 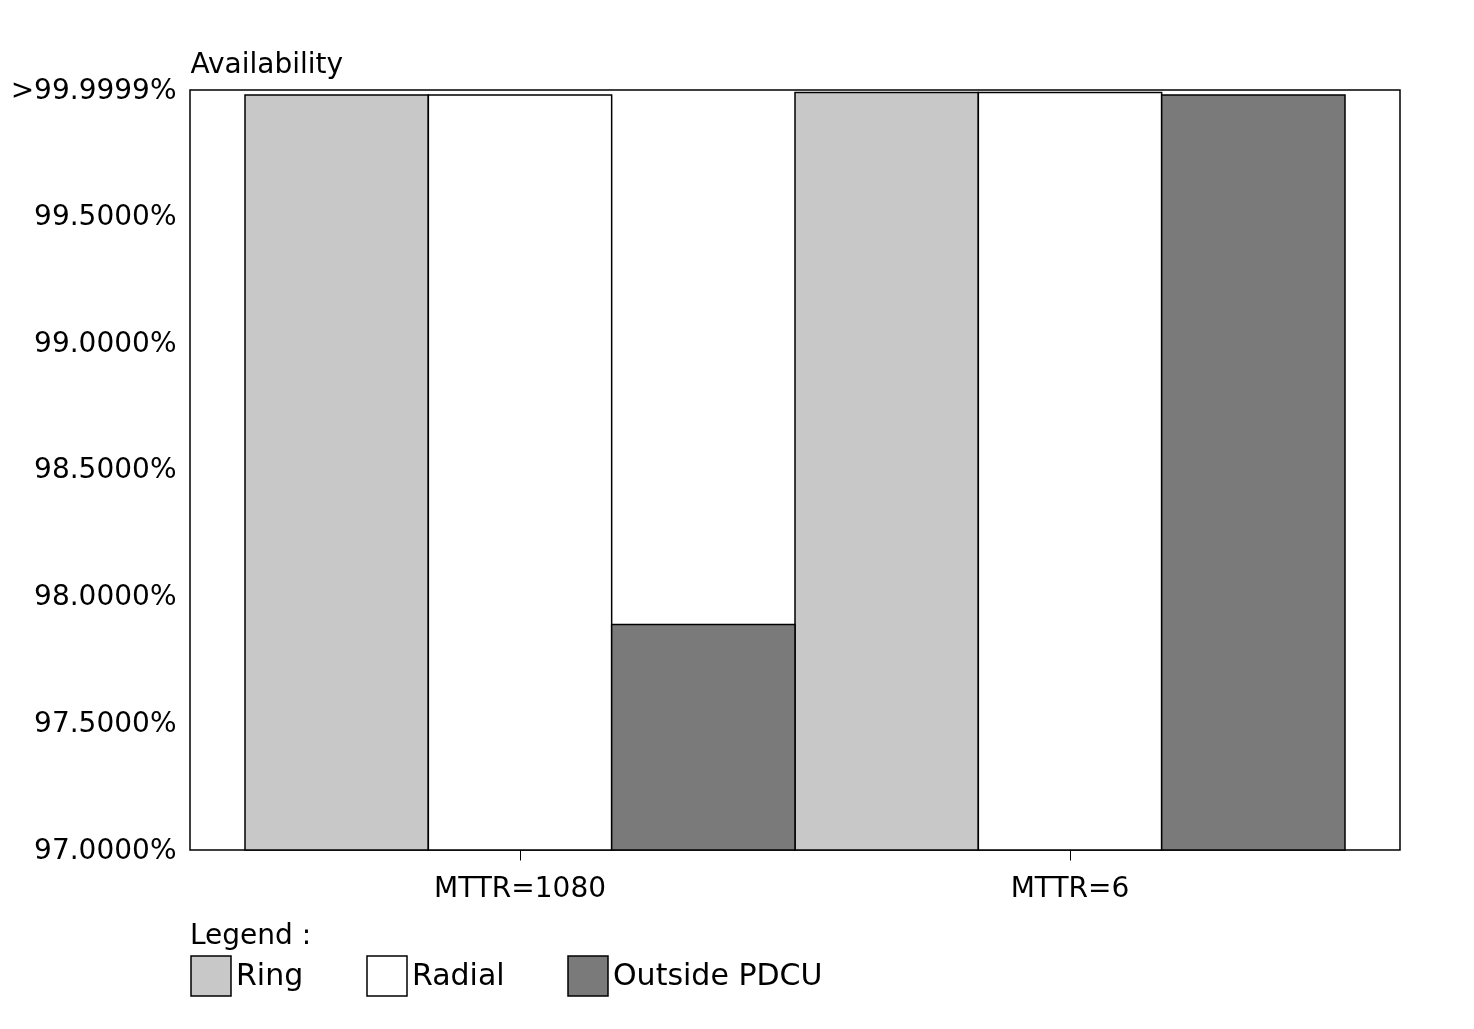 I want to click on y-tick-label: 97.5000%, so click(x=105, y=722).